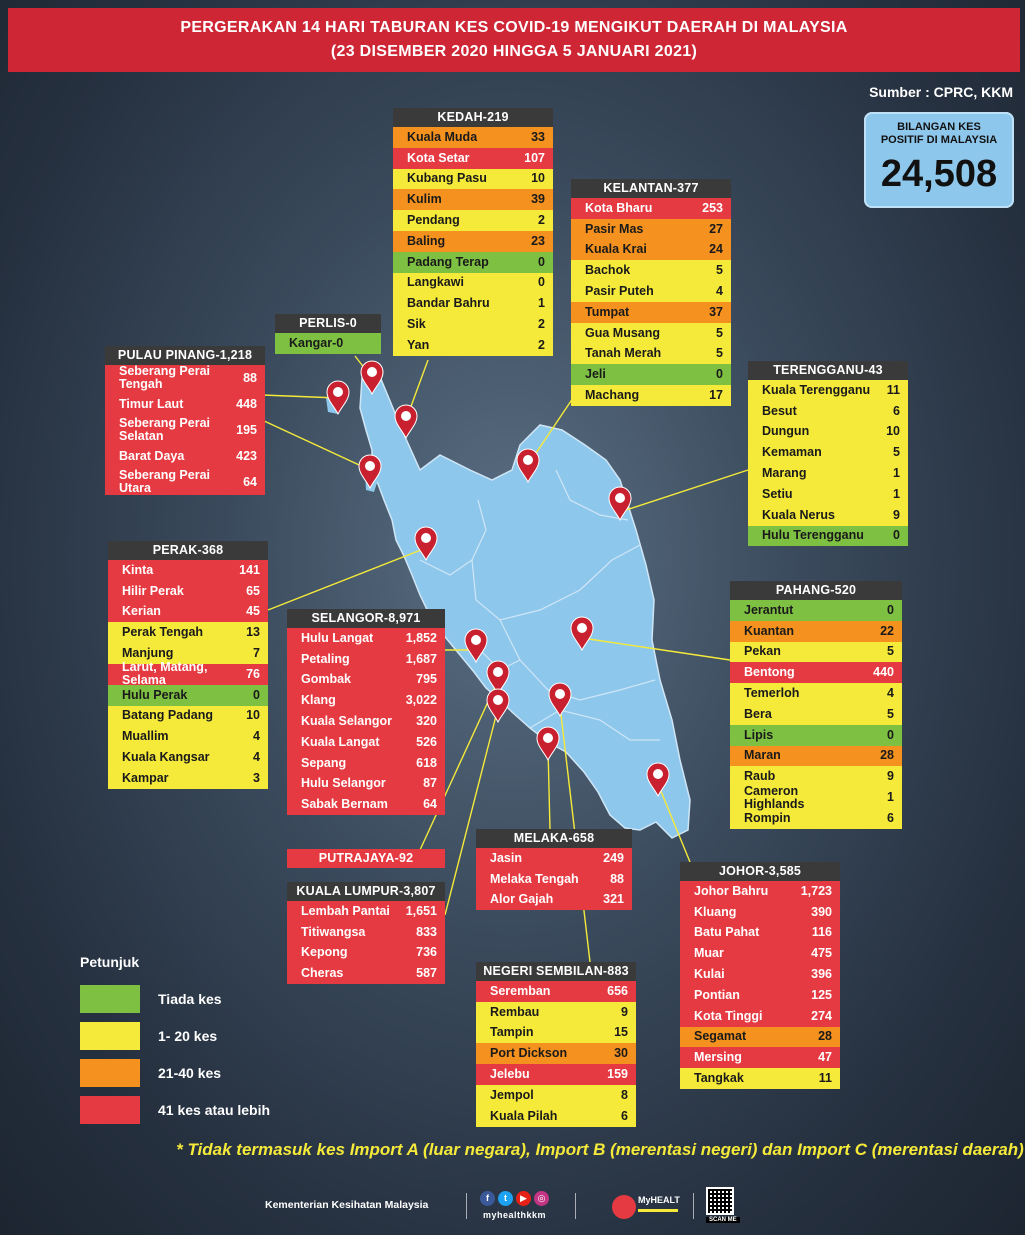 This screenshot has width=1025, height=1235. What do you see at coordinates (366, 911) in the screenshot?
I see `district-row: Lembah Pantai 1,651` at bounding box center [366, 911].